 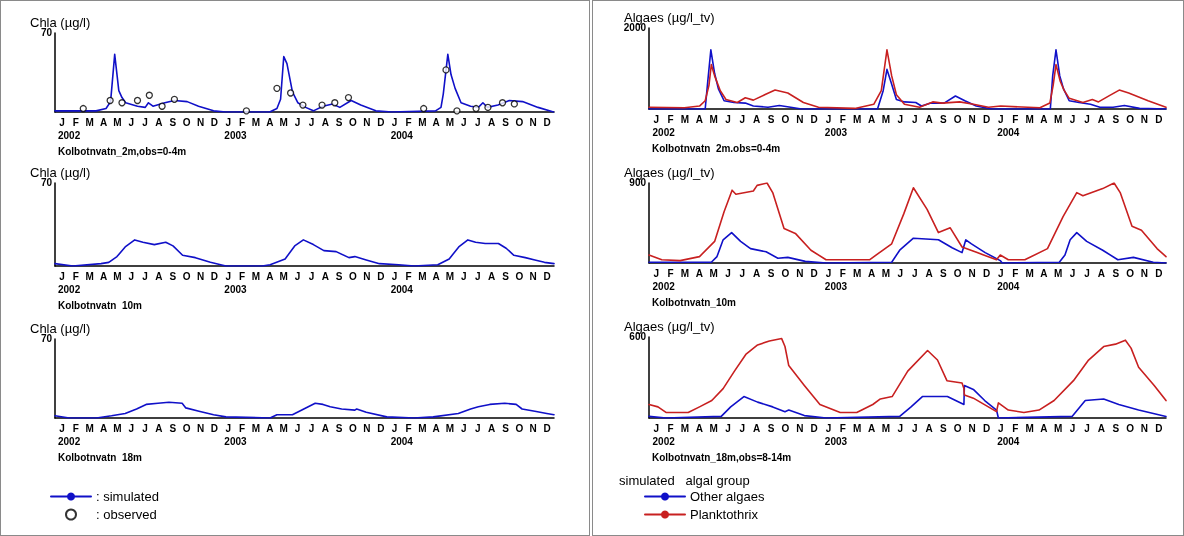 I want to click on legend-label: : observed, so click(x=126, y=514).